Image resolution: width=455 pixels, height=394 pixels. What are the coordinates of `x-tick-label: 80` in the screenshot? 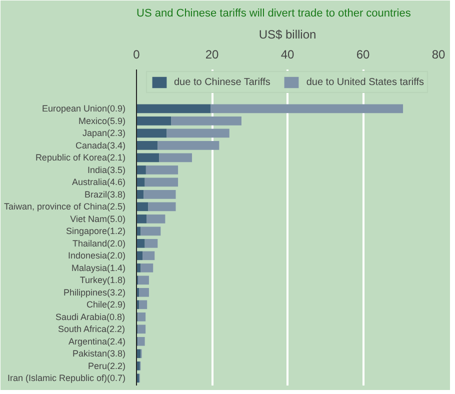 It's located at (439, 55).